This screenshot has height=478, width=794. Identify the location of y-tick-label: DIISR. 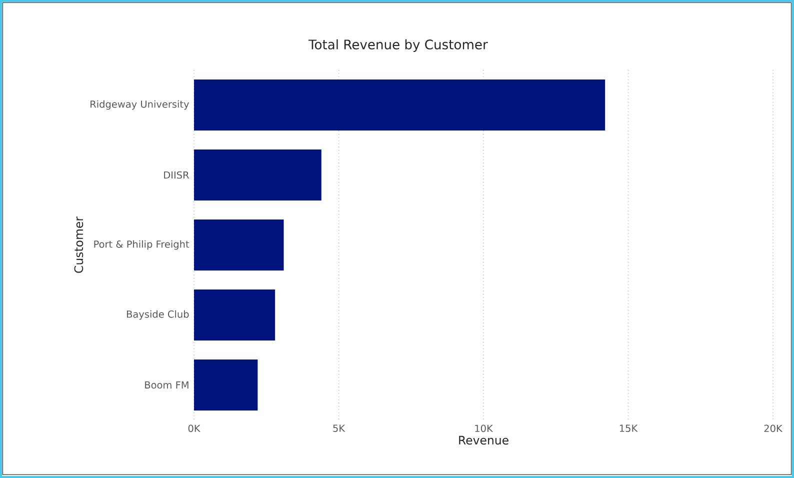
(177, 175).